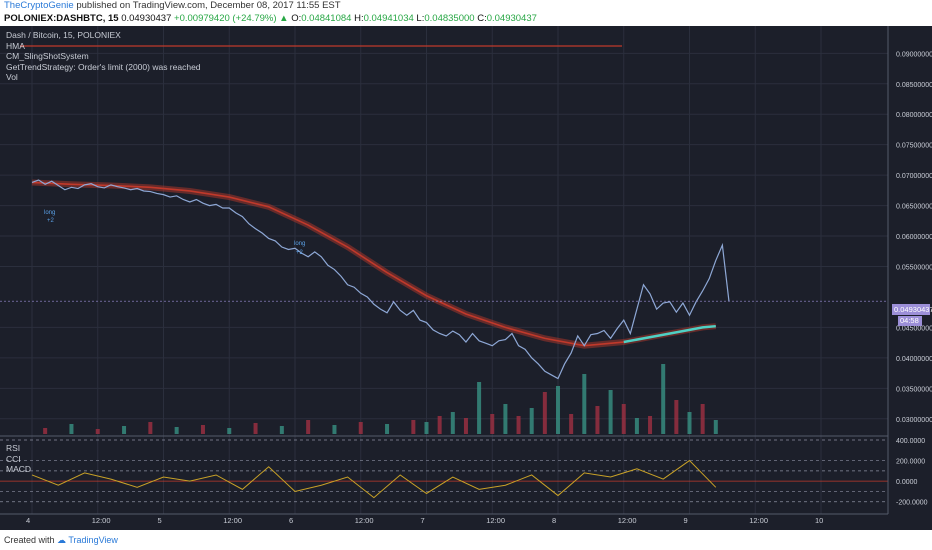 This screenshot has height=550, width=932. I want to click on legend-macd: MACD, so click(19, 469).